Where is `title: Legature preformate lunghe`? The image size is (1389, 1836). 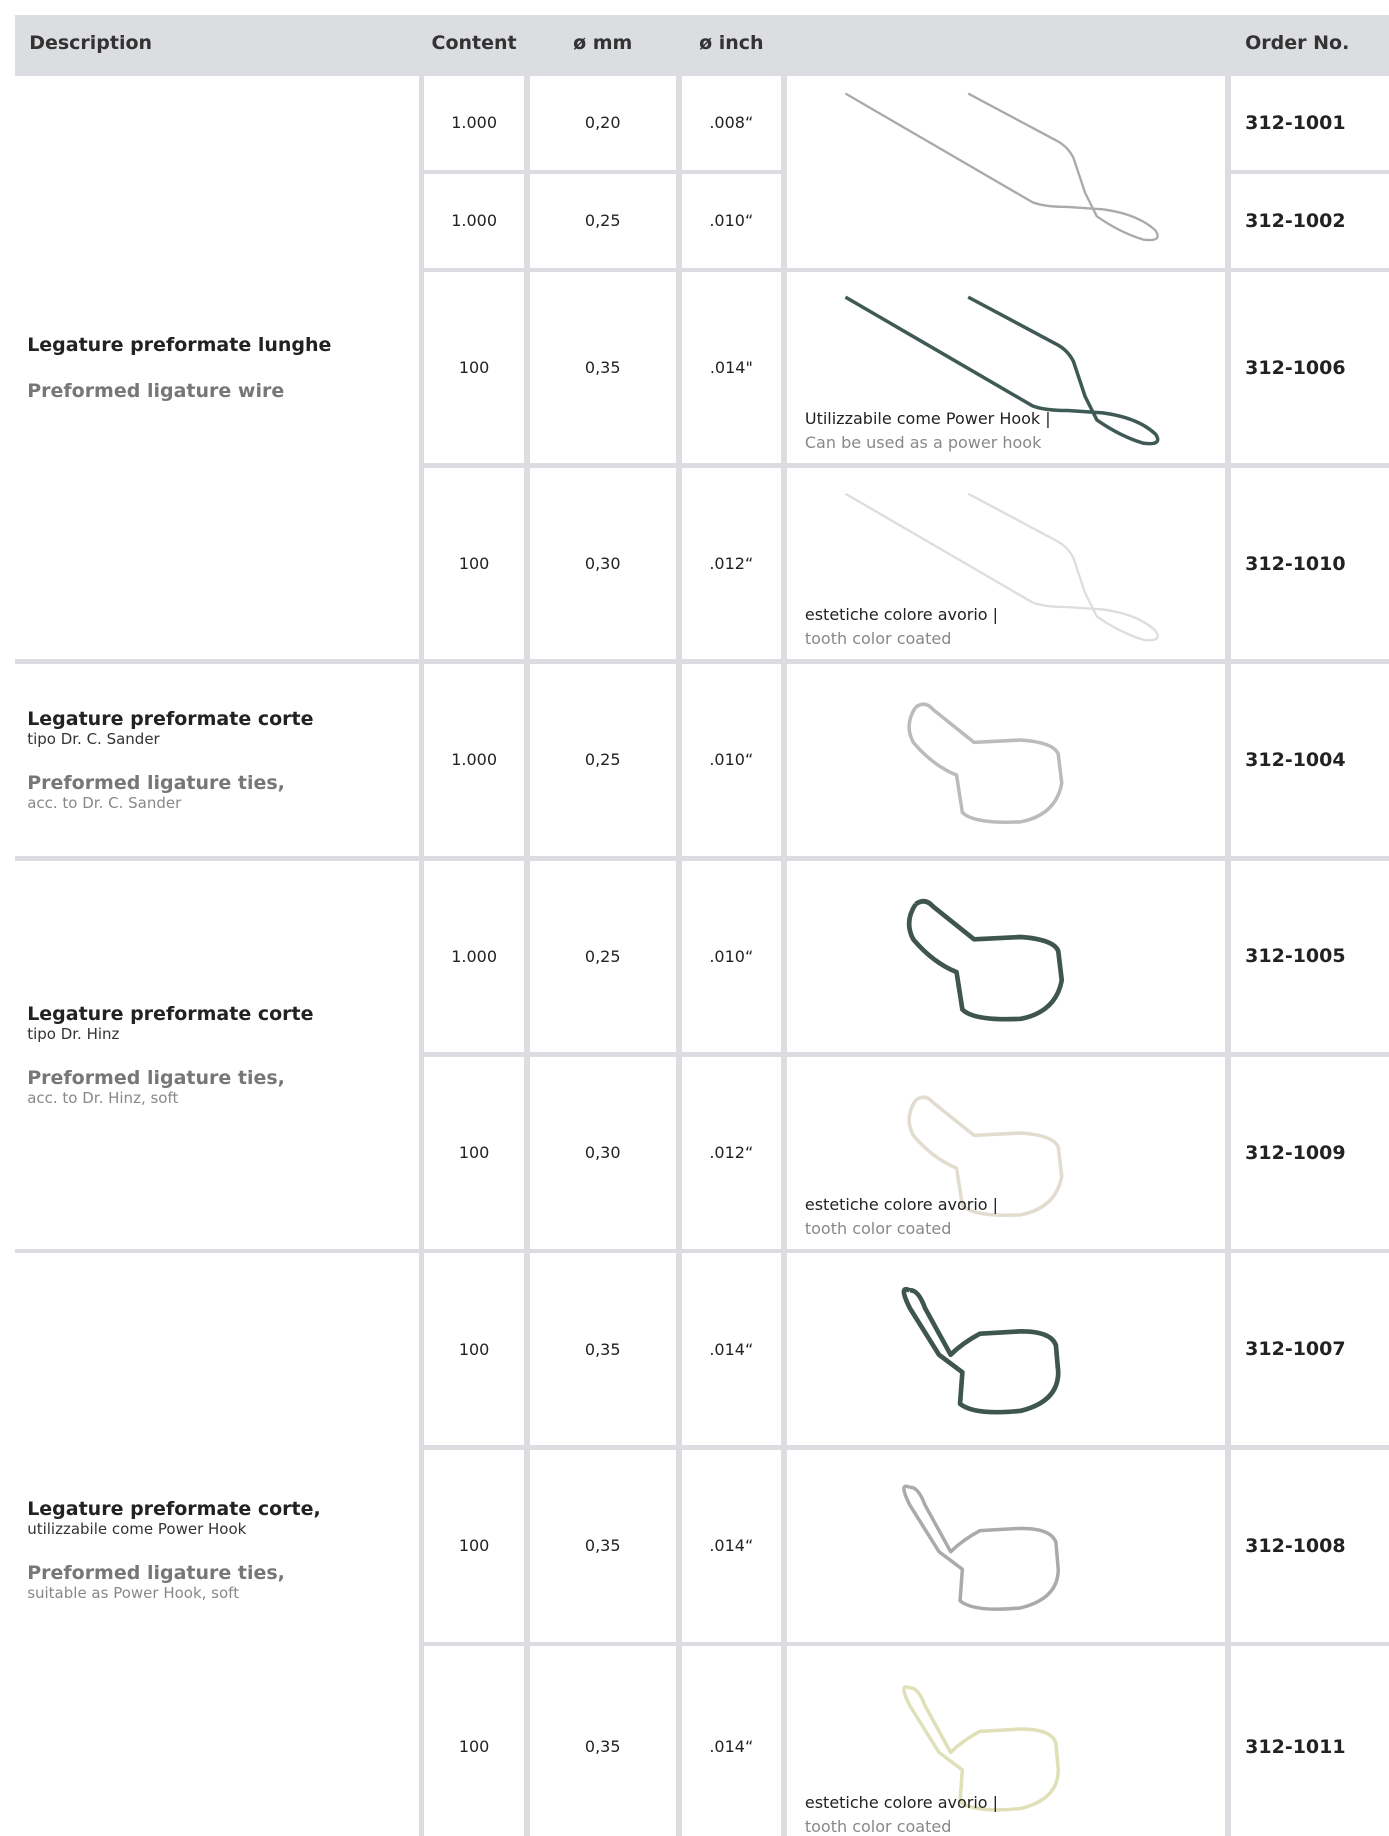 title: Legature preformate lunghe is located at coordinates (179, 344).